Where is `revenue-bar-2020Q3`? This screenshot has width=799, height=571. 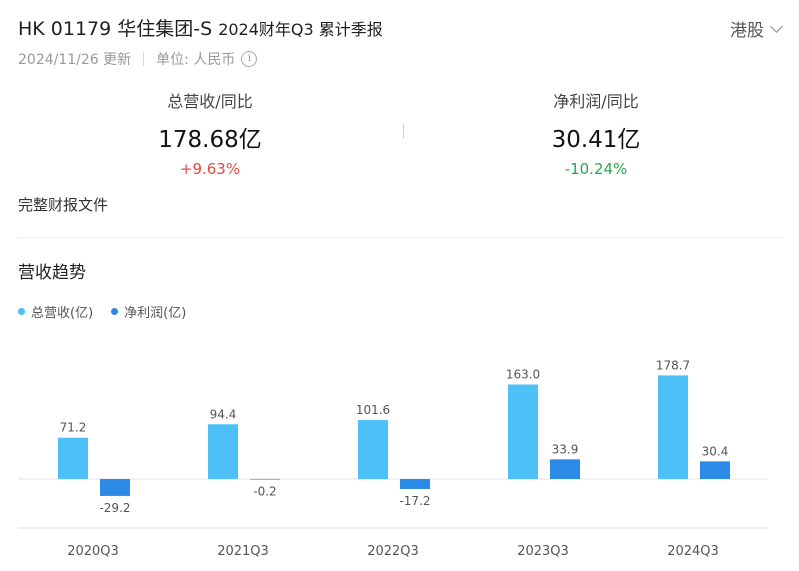
revenue-bar-2020Q3 is located at coordinates (73, 458).